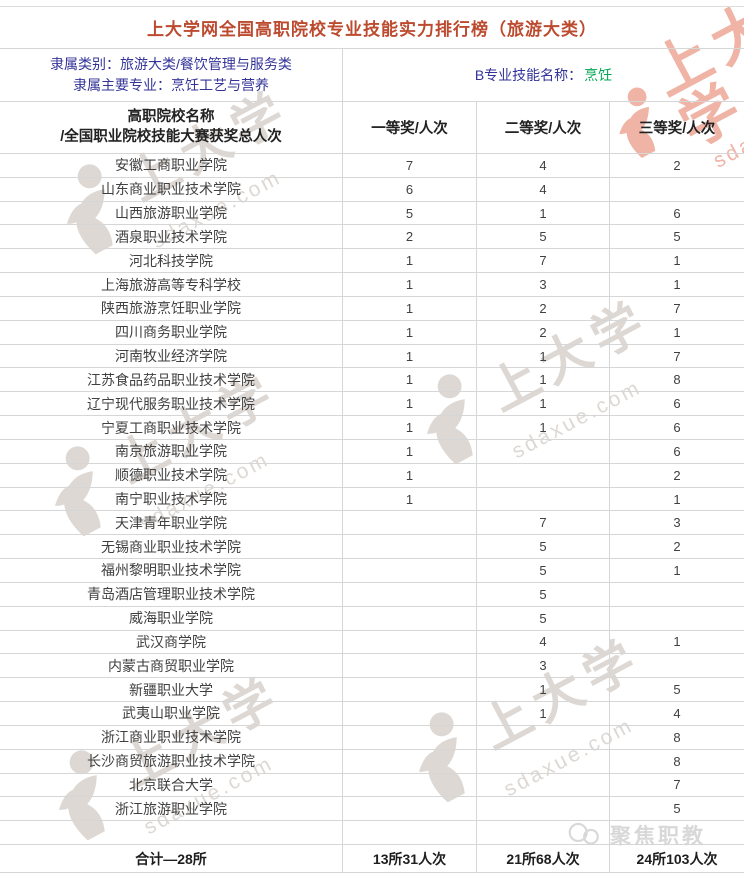 The width and height of the screenshot is (744, 873). Describe the element at coordinates (171, 75) in the screenshot. I see `category-info: 隶属类别：旅游大类/餐饮管理与服务类 隶属主要专业：烹饪工艺与营养` at that location.